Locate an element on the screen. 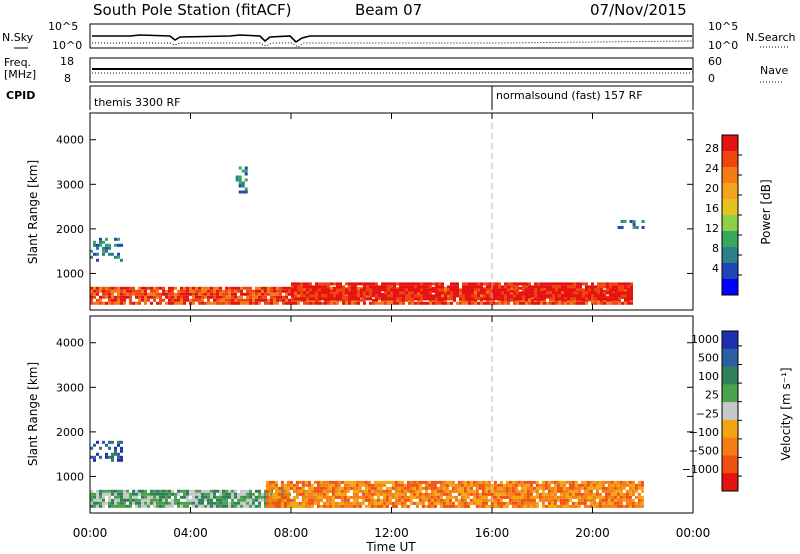 This screenshot has height=554, width=800. beam-label: Beam 07 is located at coordinates (388, 10).